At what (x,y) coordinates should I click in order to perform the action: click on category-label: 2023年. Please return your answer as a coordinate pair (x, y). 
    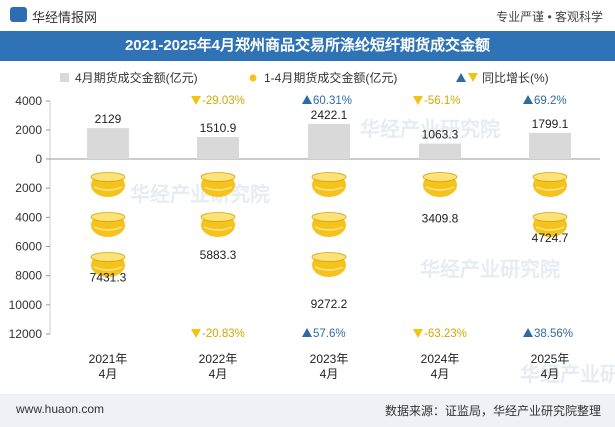
    Looking at the image, I should click on (329, 359).